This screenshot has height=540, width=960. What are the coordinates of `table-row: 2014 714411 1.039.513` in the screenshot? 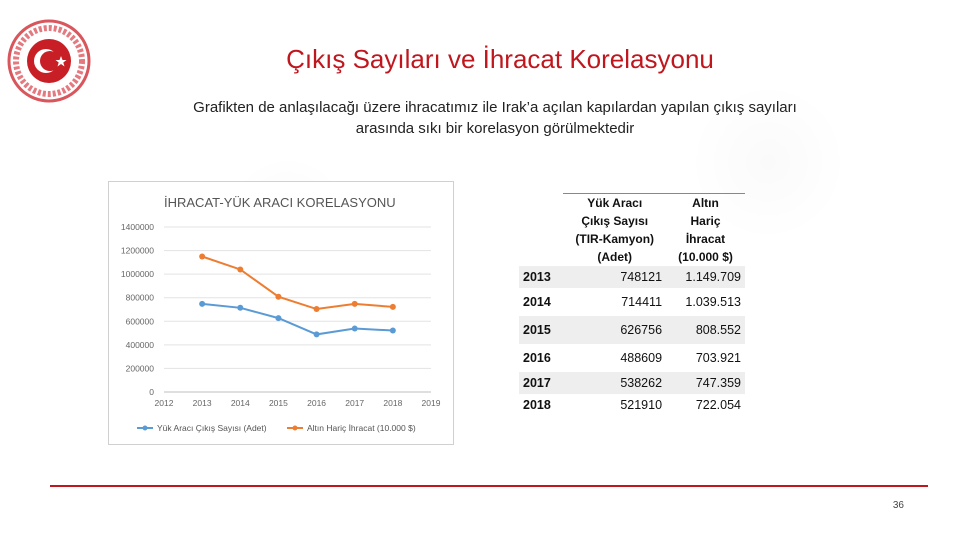 It's located at (632, 302).